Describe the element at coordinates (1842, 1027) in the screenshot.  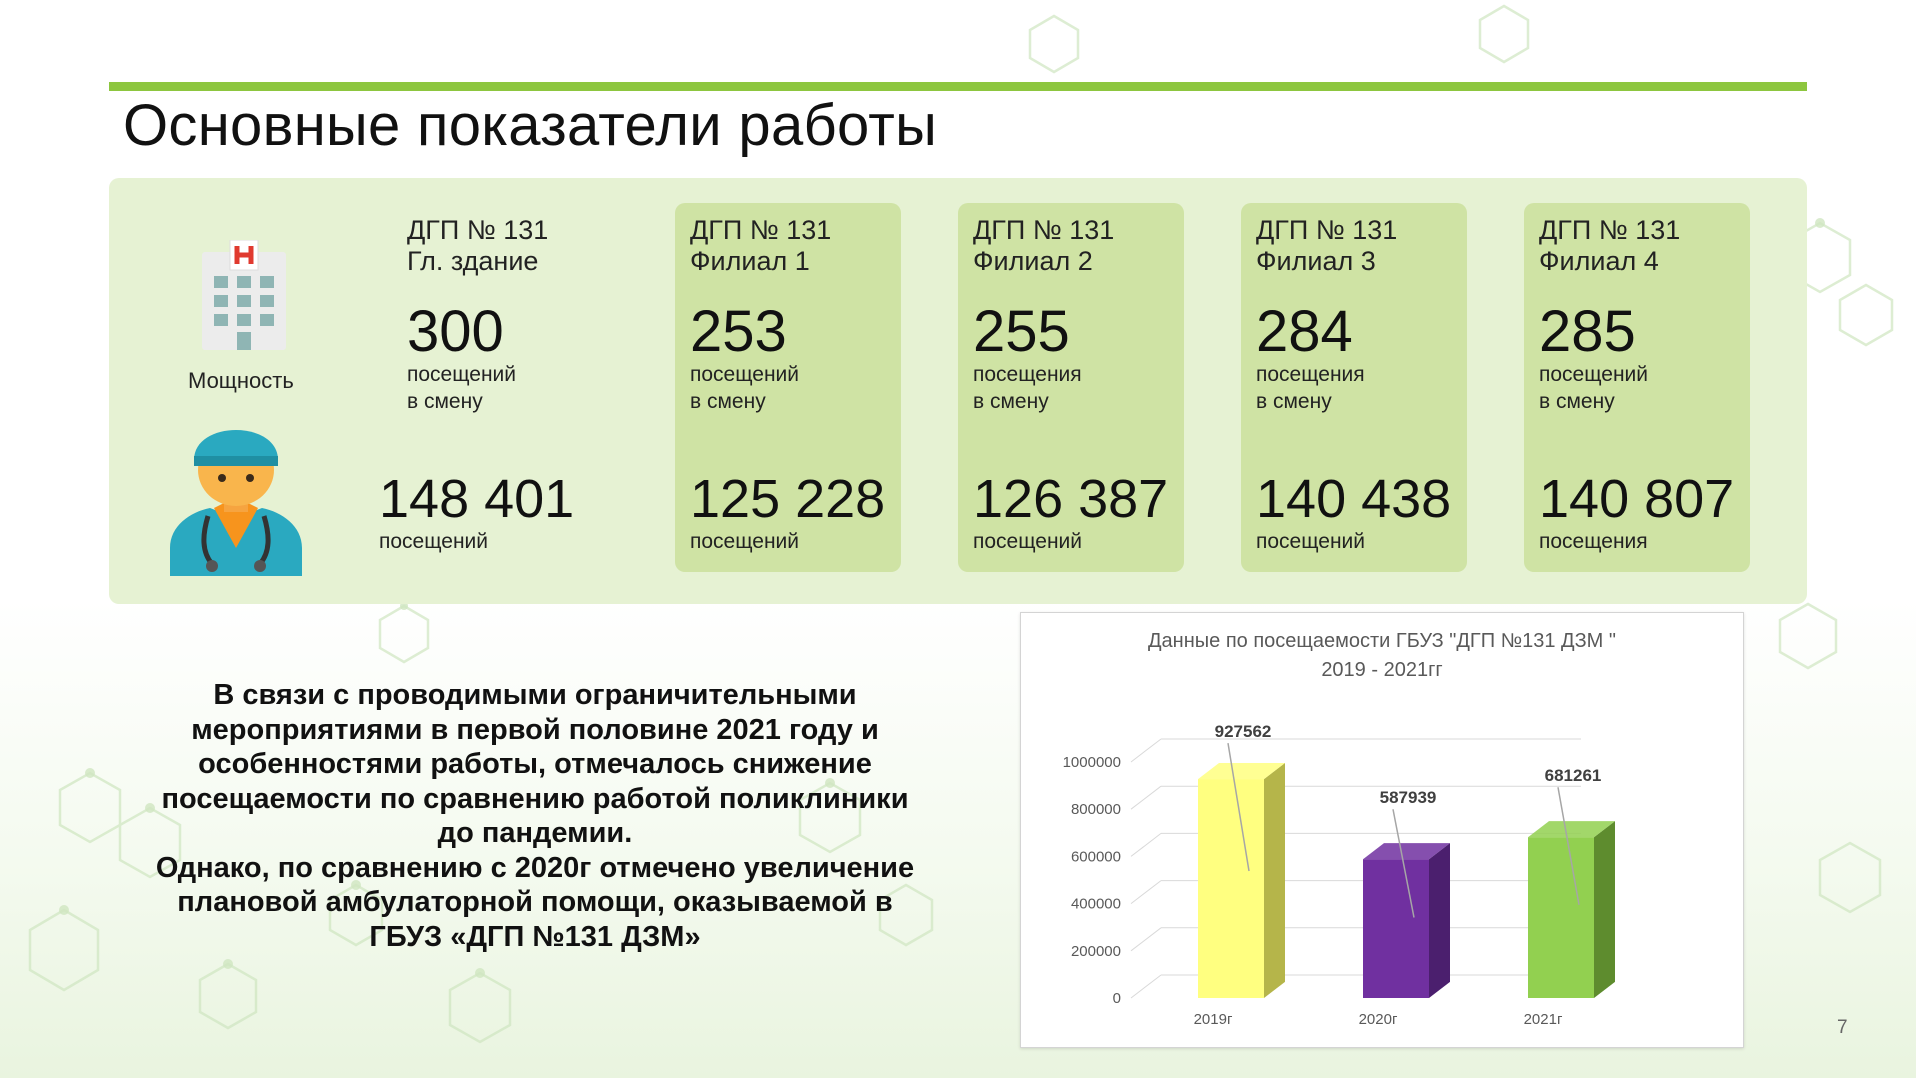
I see `page-number: 7` at that location.